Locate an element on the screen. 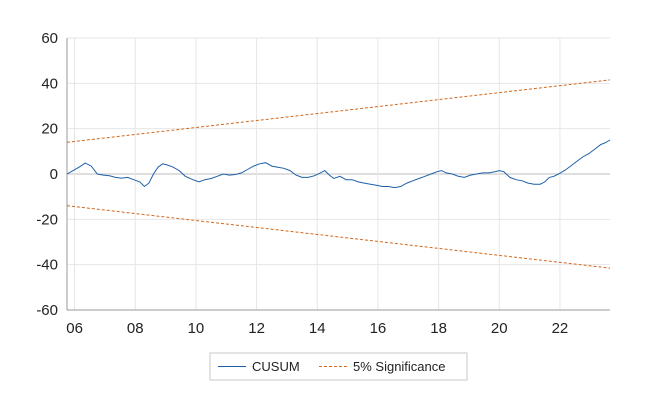 This screenshot has height=412, width=652. legend: CUSUM 5% Significance is located at coordinates (338, 366).